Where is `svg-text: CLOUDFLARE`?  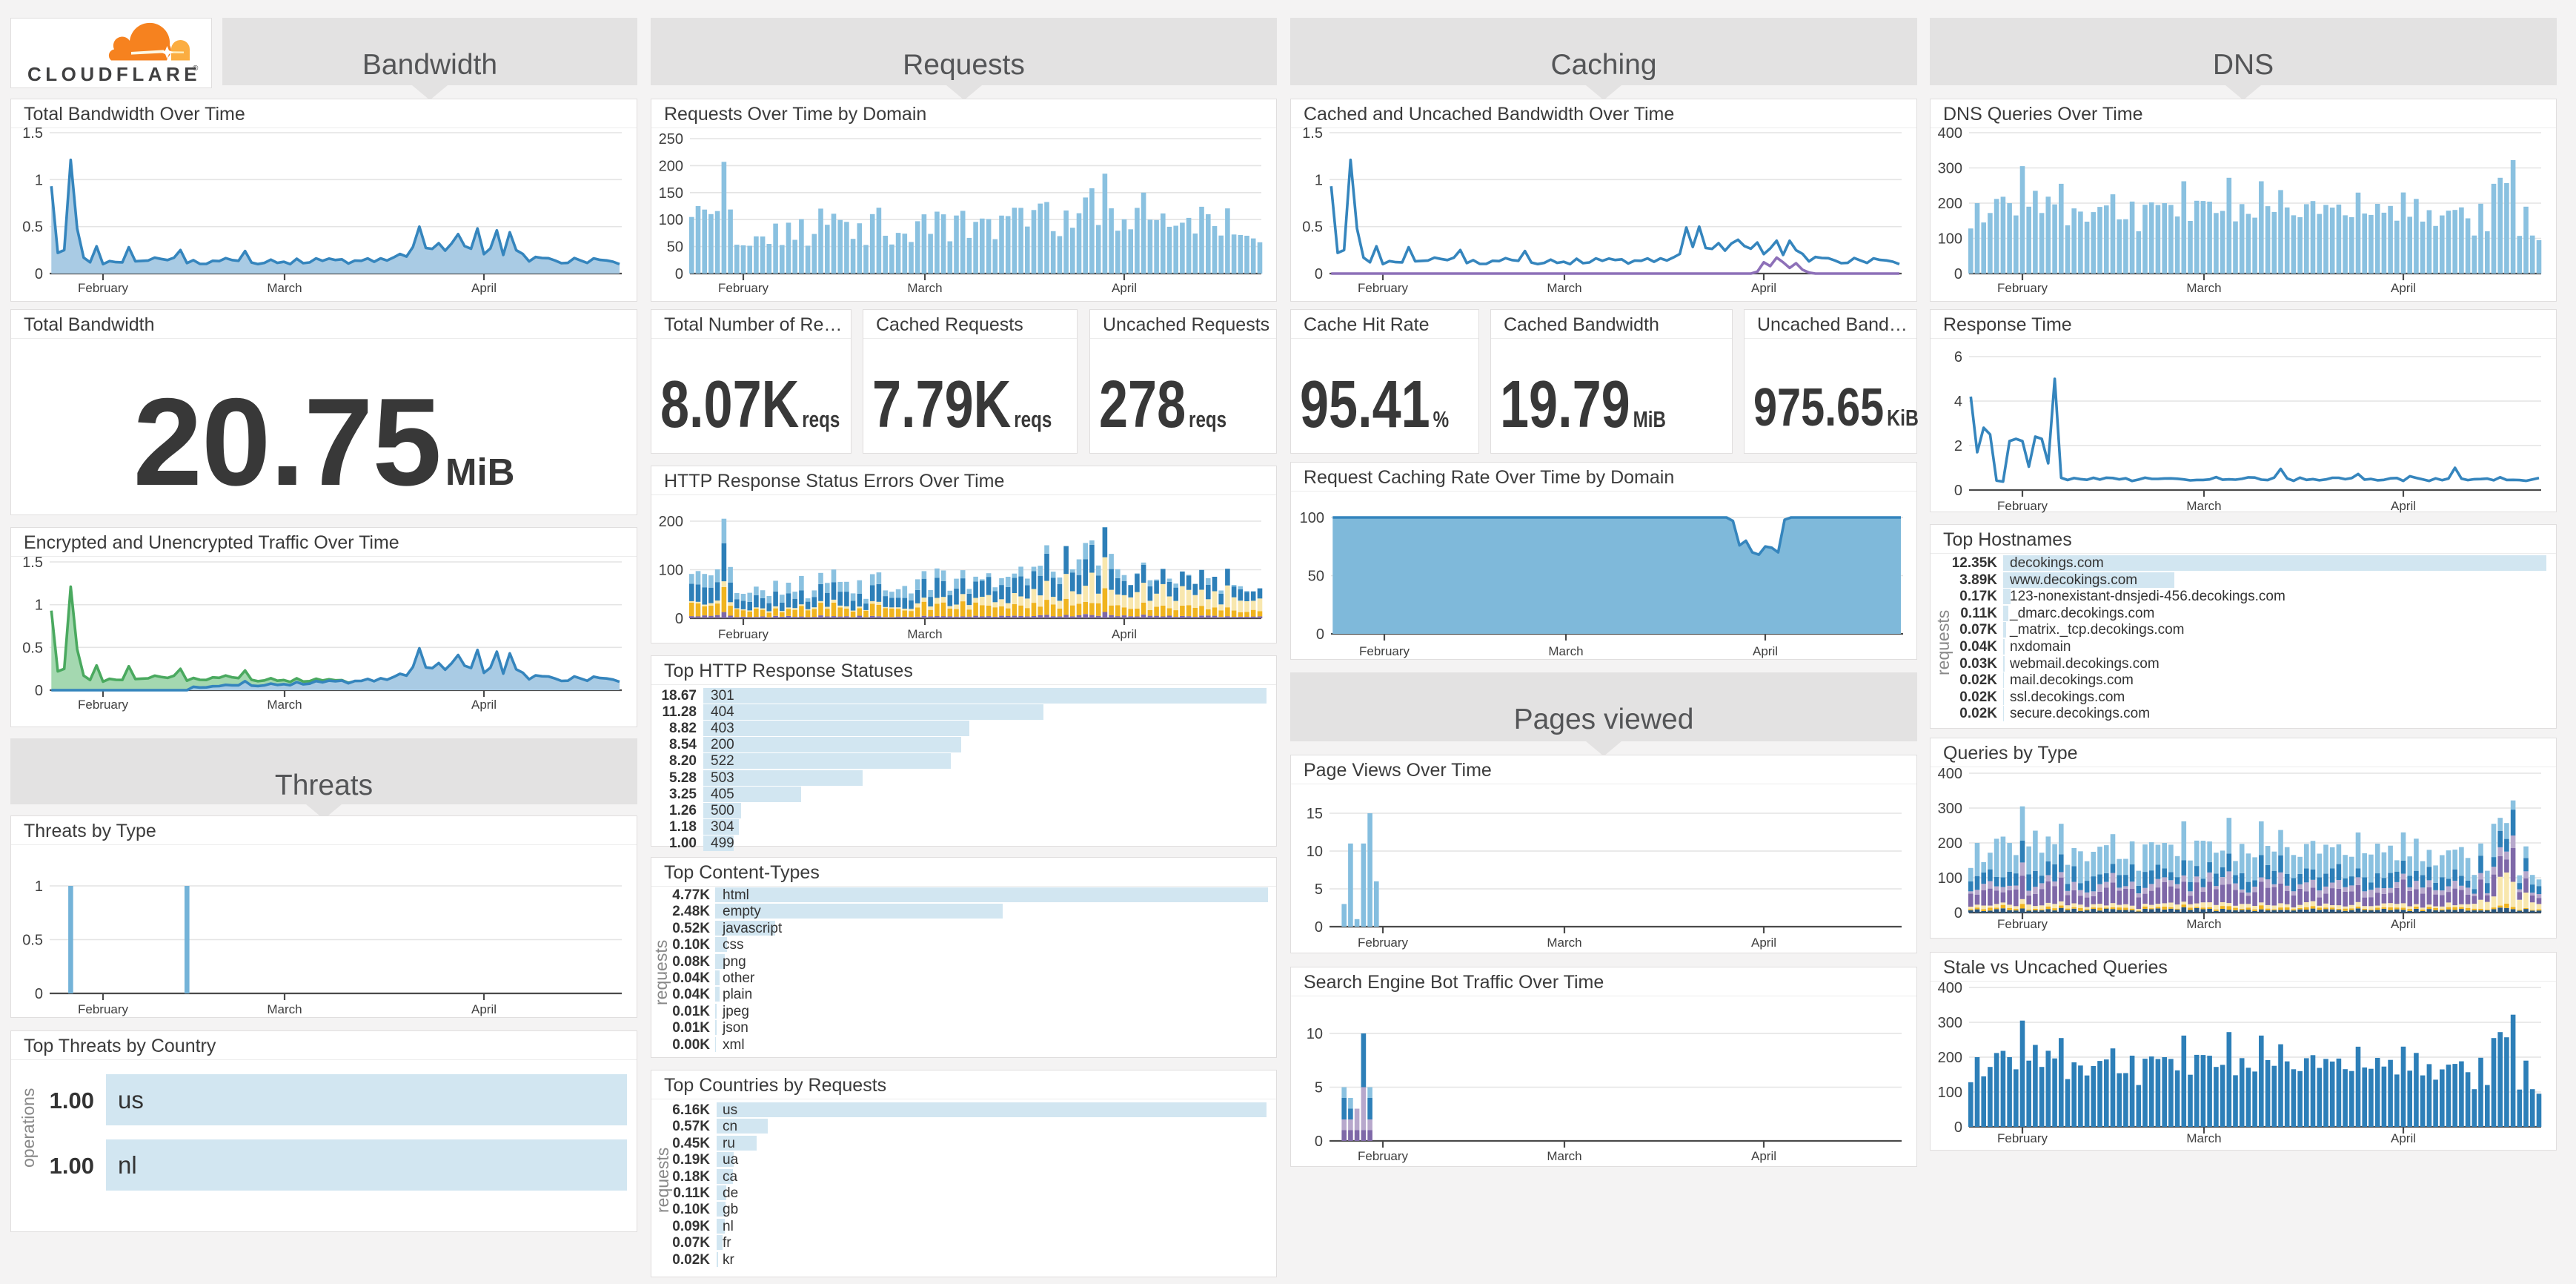
svg-text: CLOUDFLARE is located at coordinates (114, 74).